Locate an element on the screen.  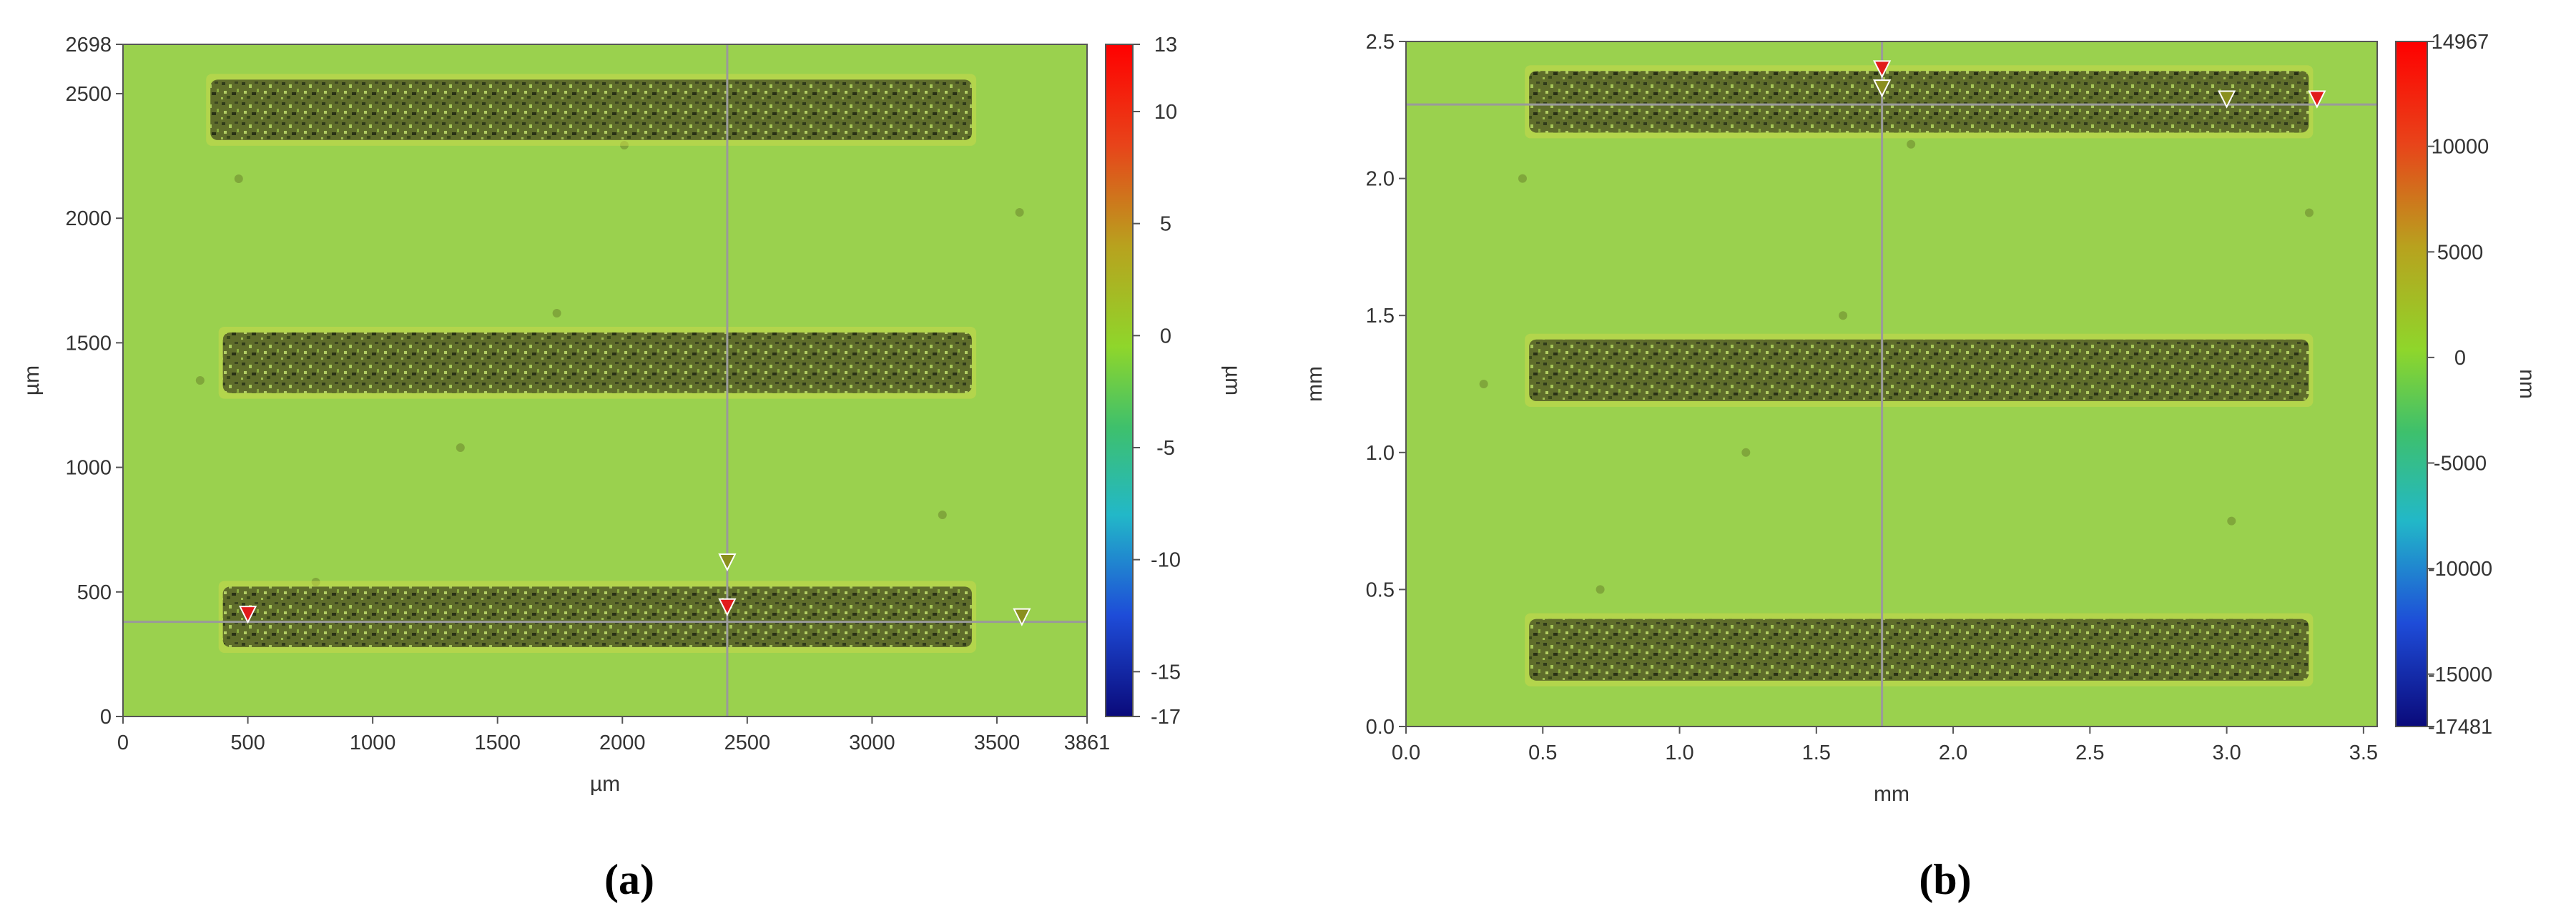
x-tick-label: 3.0 is located at coordinates (2226, 753).